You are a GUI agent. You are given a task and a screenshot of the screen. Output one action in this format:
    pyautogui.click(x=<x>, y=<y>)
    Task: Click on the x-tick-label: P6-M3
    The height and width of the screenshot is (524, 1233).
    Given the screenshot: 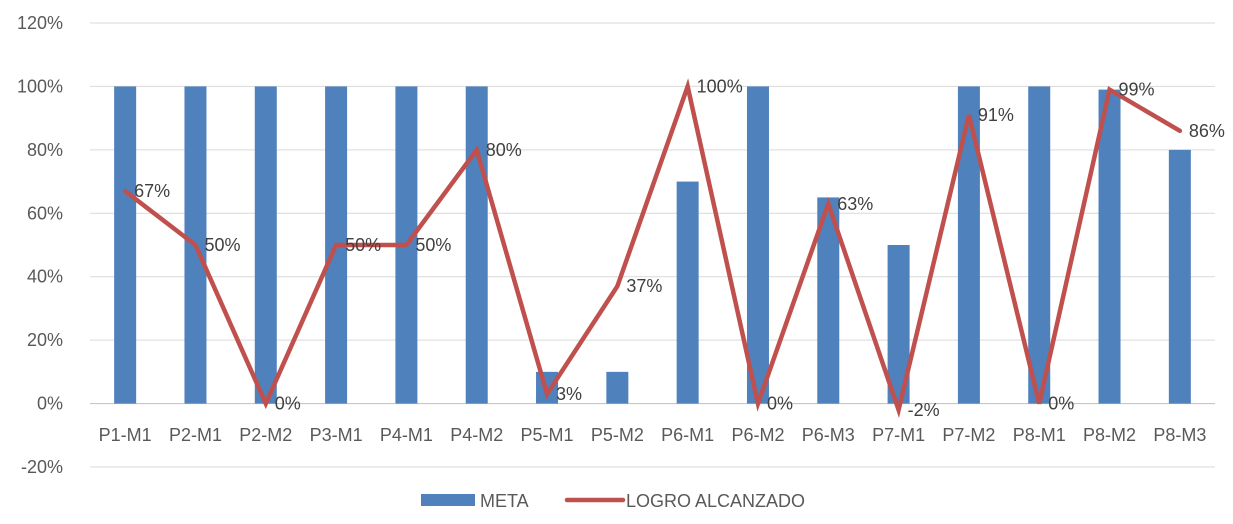 What is the action you would take?
    pyautogui.click(x=828, y=435)
    